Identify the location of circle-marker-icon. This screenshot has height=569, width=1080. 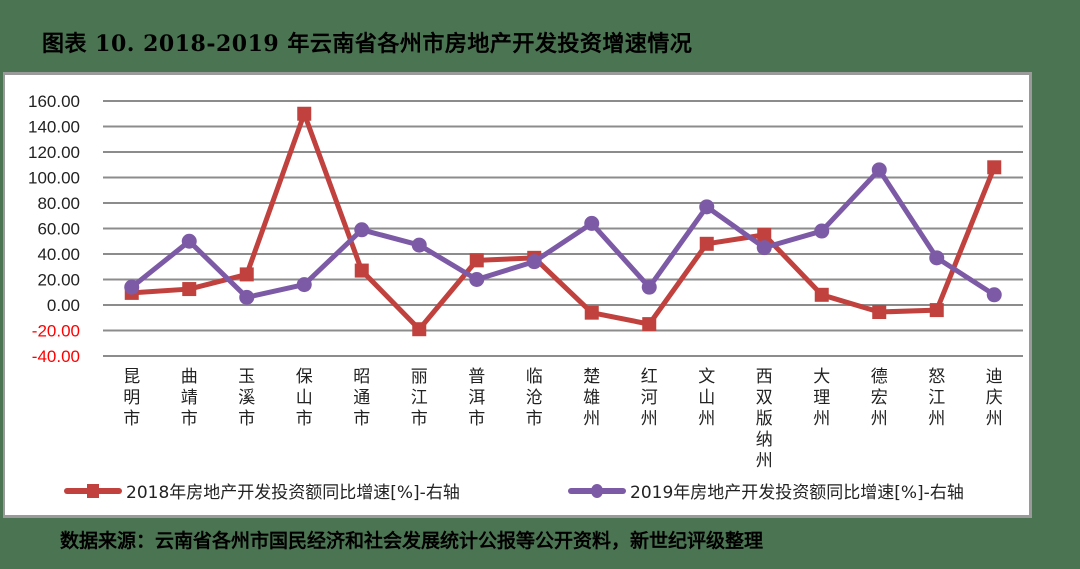
(597, 490).